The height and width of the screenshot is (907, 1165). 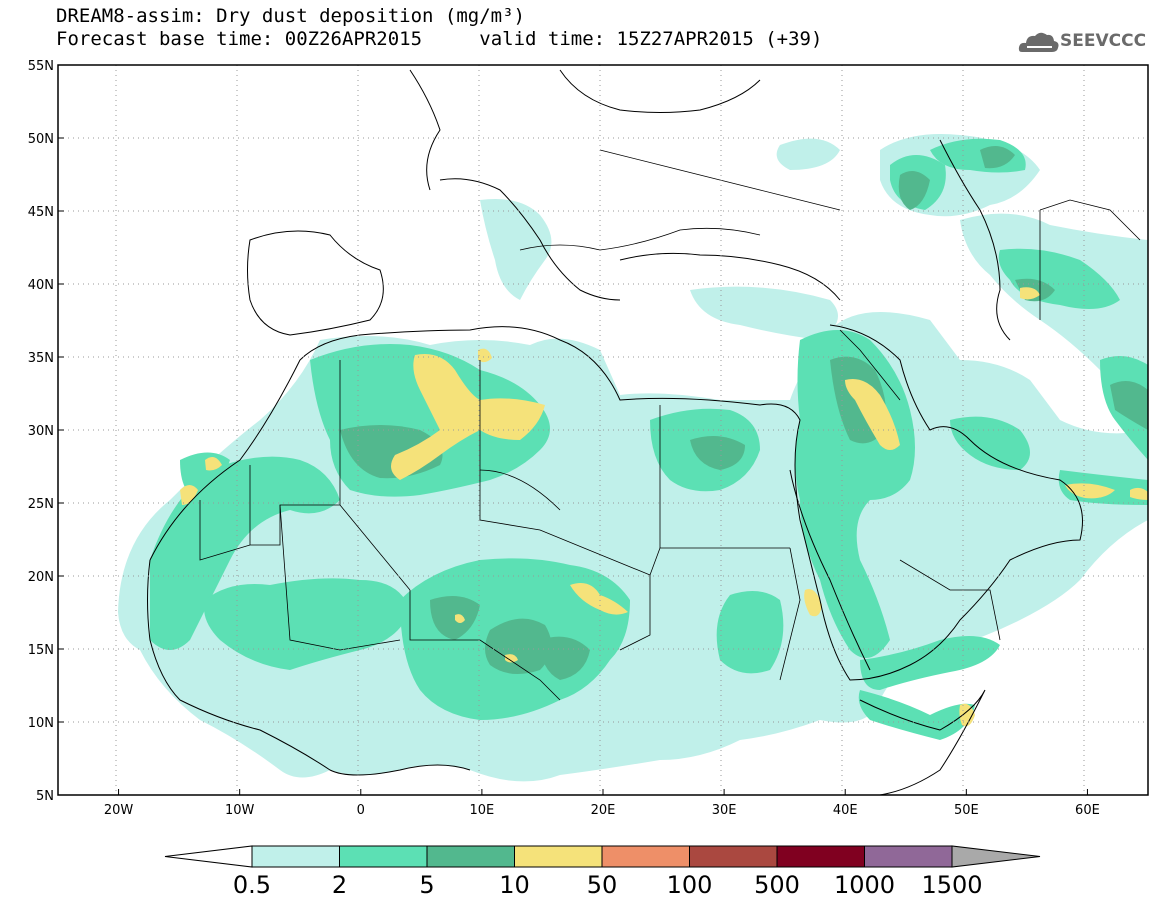 What do you see at coordinates (777, 885) in the screenshot?
I see `colorbar-label: 500` at bounding box center [777, 885].